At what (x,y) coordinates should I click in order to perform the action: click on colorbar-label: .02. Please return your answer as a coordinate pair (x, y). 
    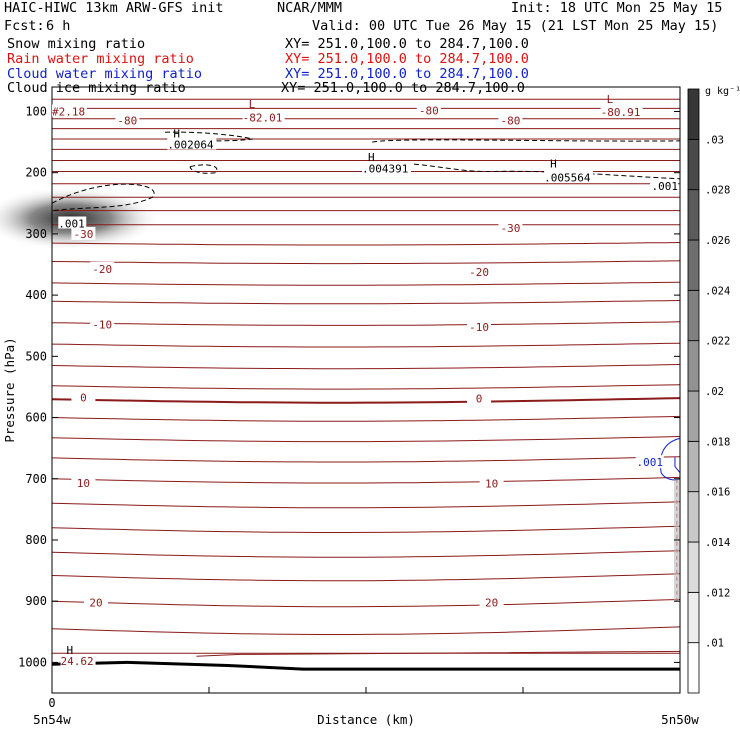
    Looking at the image, I should click on (714, 392).